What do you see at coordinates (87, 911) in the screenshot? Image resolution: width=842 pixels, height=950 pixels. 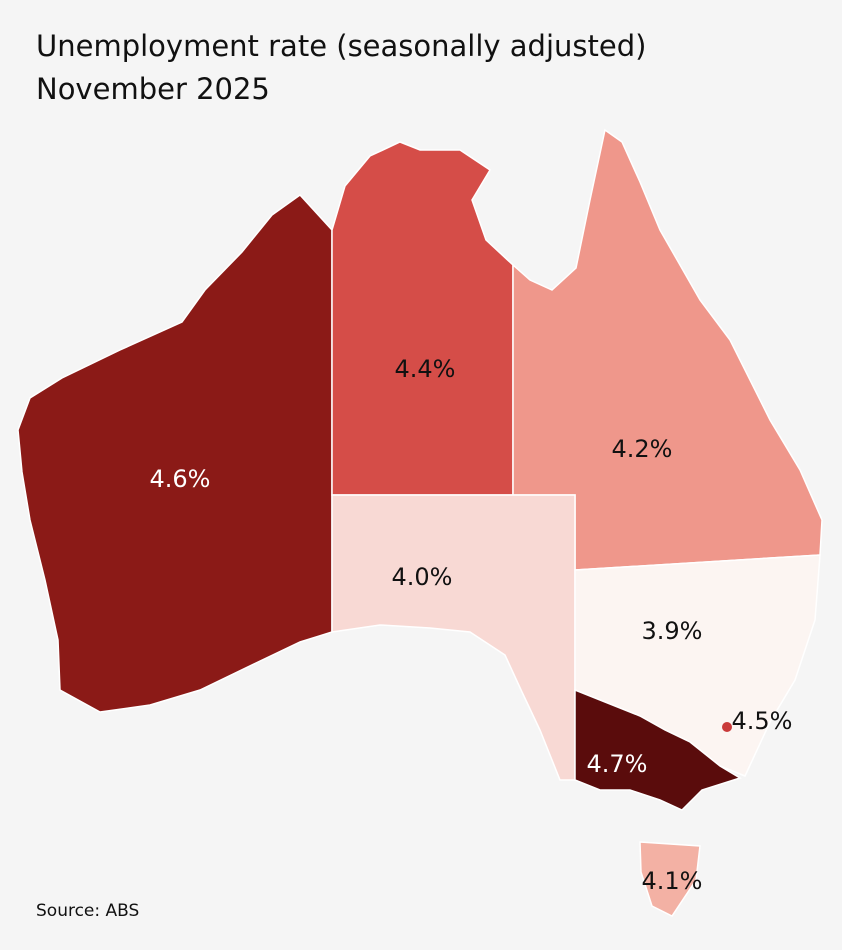 I see `source-note: Source: ABS` at bounding box center [87, 911].